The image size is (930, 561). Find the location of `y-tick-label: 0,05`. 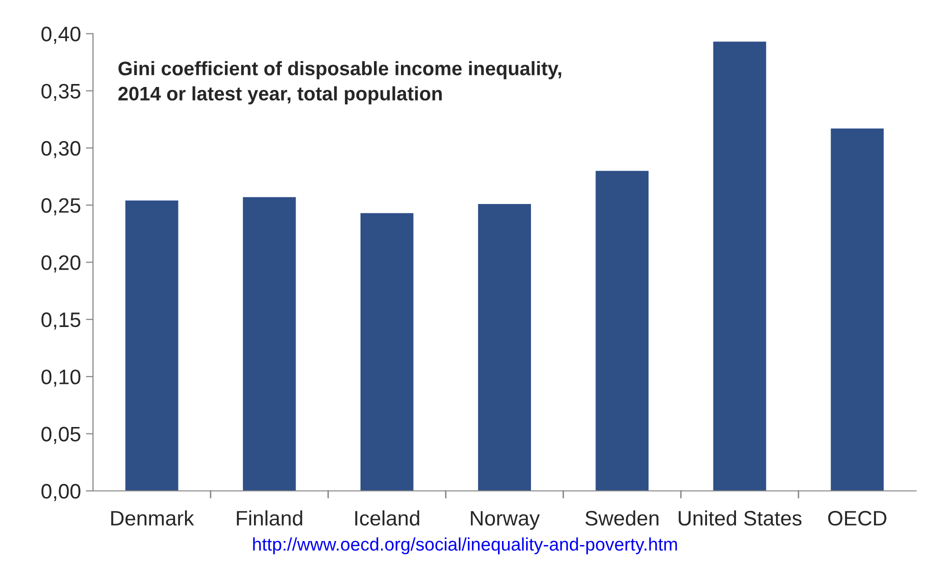

y-tick-label: 0,05 is located at coordinates (60, 435).